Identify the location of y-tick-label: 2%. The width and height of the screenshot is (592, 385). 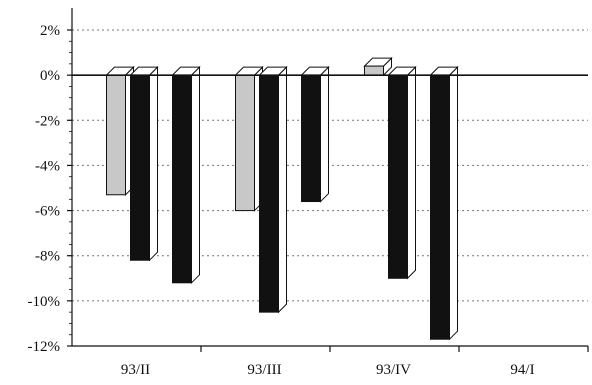
(50, 31).